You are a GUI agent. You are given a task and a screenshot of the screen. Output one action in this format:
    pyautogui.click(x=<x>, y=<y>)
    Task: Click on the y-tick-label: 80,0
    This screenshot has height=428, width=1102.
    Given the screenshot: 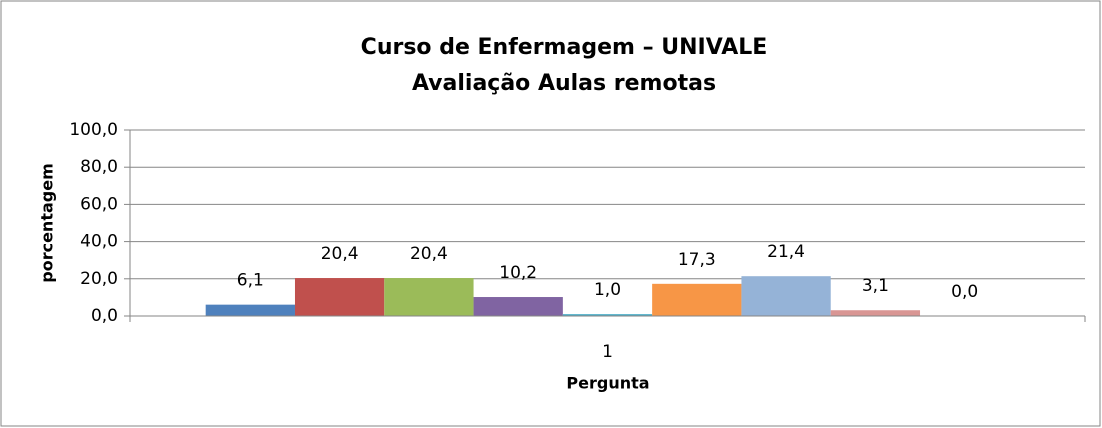 What is the action you would take?
    pyautogui.click(x=99, y=167)
    